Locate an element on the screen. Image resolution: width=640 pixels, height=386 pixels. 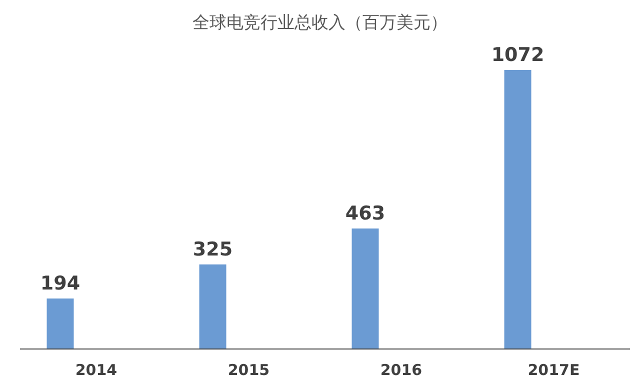
data-label: 1072 is located at coordinates (517, 55).